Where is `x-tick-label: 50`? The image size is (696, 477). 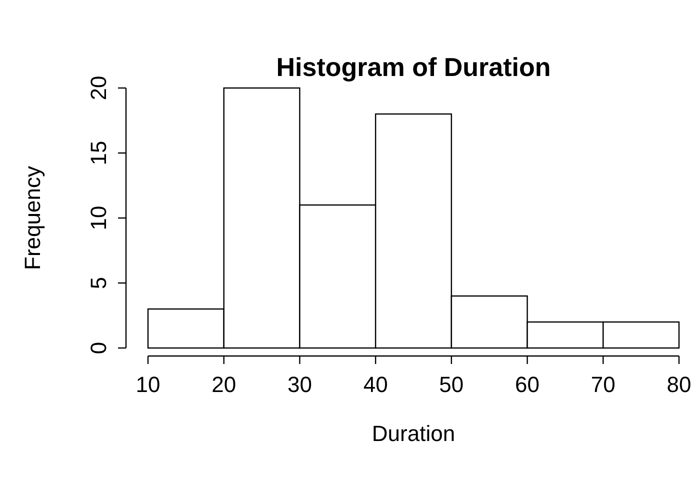
x-tick-label: 50 is located at coordinates (451, 384).